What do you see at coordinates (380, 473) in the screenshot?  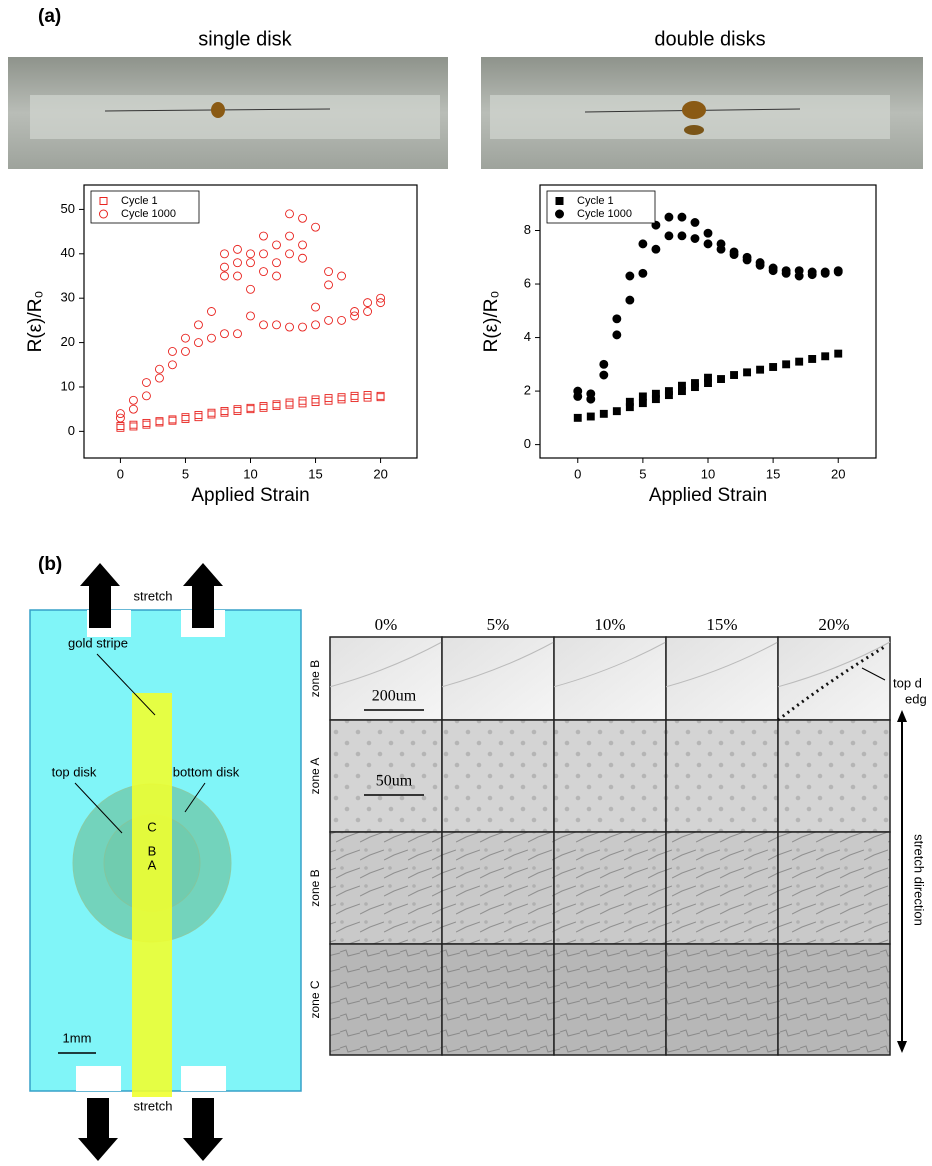 I see `x-tick-label: 20` at bounding box center [380, 473].